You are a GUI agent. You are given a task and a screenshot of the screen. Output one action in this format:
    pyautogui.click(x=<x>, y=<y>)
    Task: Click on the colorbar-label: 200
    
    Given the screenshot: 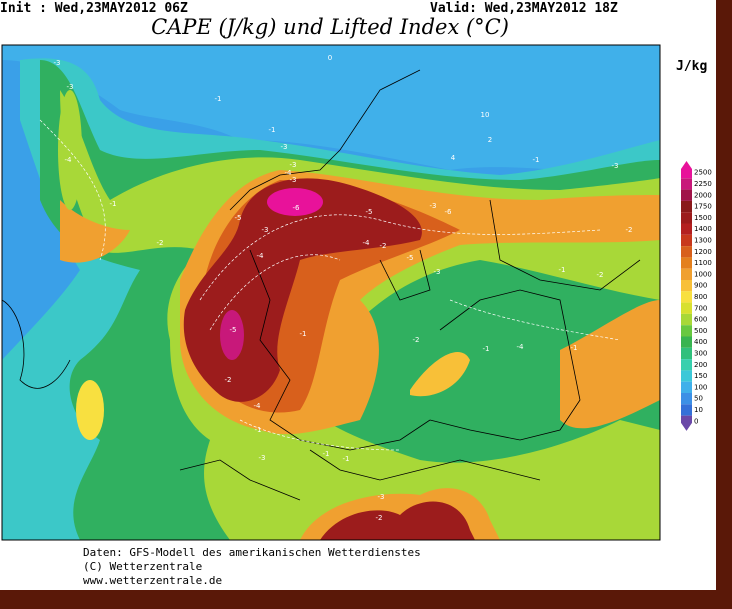 What is the action you would take?
    pyautogui.click(x=700, y=365)
    